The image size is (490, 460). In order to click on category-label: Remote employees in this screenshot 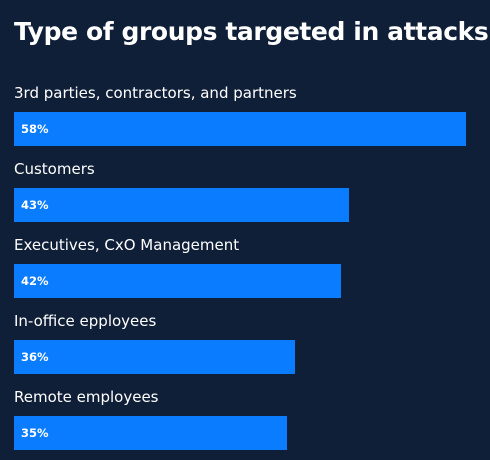, I will do `click(86, 397)`.